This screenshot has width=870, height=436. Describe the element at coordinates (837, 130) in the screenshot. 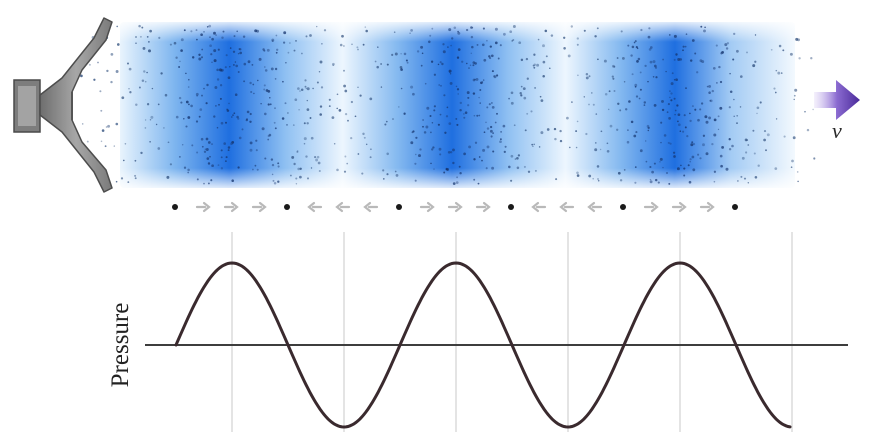

I see `velocity-label: v` at that location.